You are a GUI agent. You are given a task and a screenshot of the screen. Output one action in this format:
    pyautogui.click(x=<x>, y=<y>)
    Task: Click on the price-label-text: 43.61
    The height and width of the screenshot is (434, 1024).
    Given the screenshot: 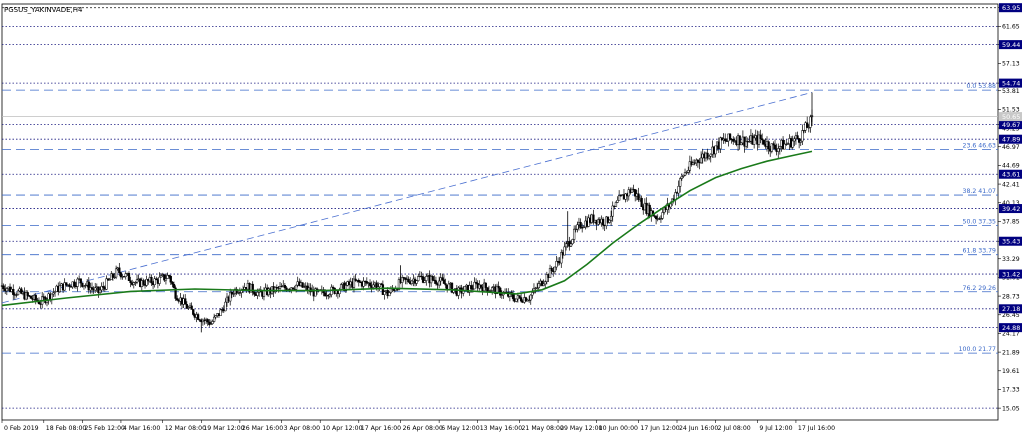 What is the action you would take?
    pyautogui.click(x=1011, y=175)
    